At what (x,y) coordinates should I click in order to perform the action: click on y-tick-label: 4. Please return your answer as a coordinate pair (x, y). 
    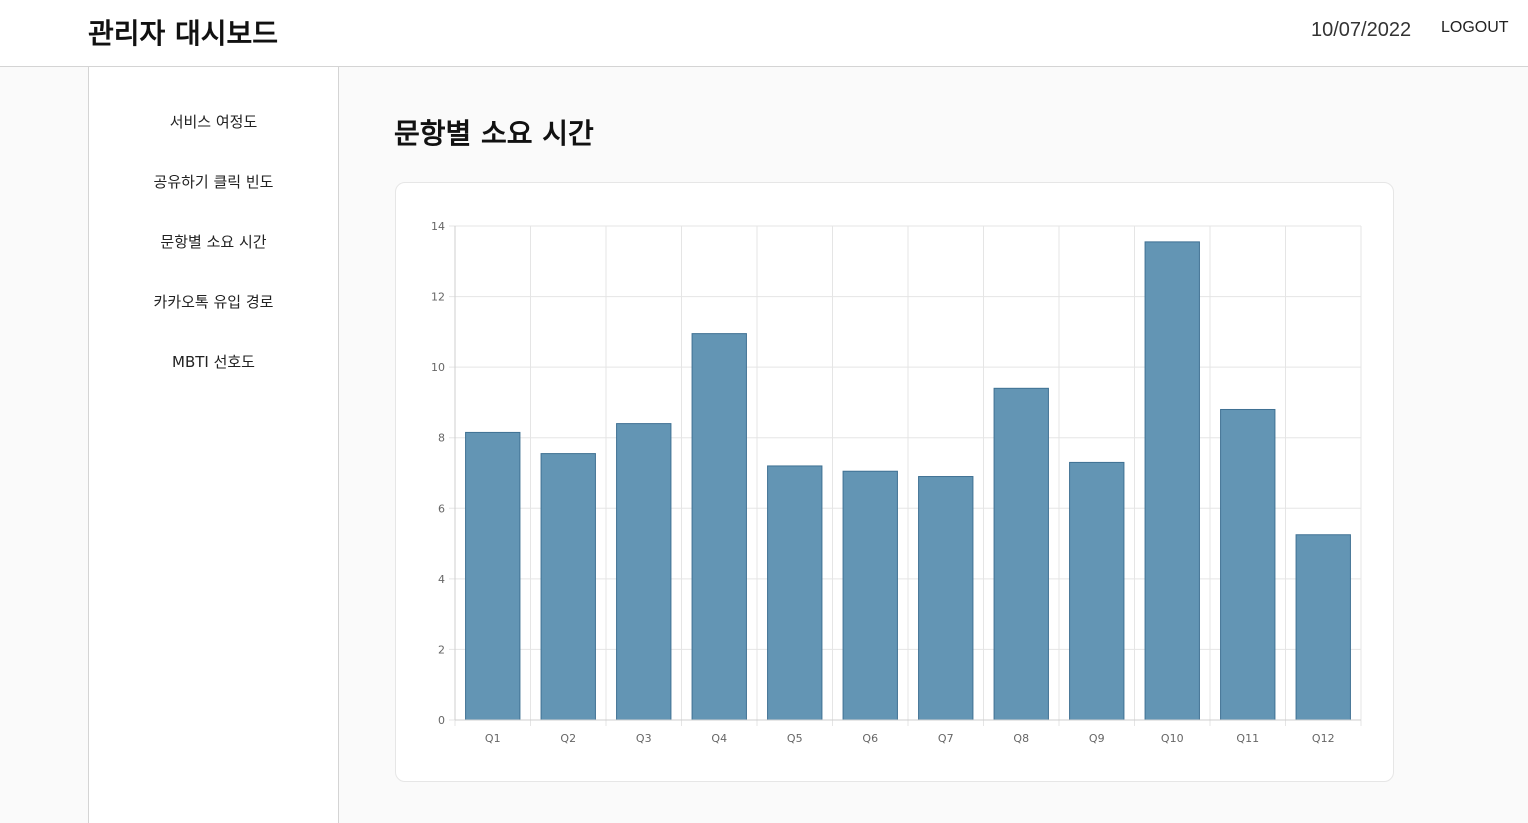
    Looking at the image, I should click on (441, 579).